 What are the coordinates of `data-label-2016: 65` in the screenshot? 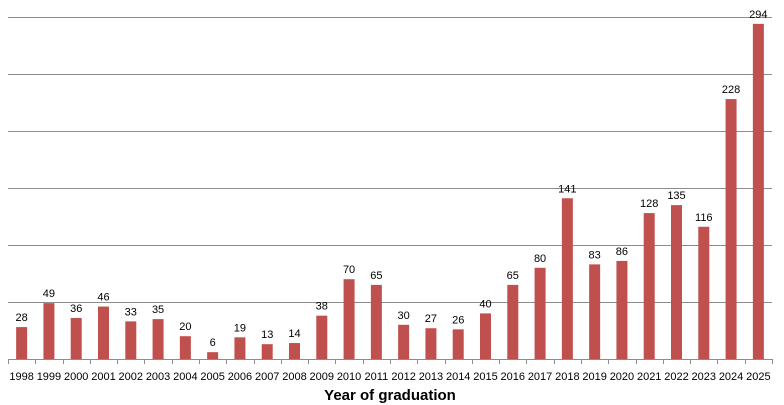 It's located at (513, 276).